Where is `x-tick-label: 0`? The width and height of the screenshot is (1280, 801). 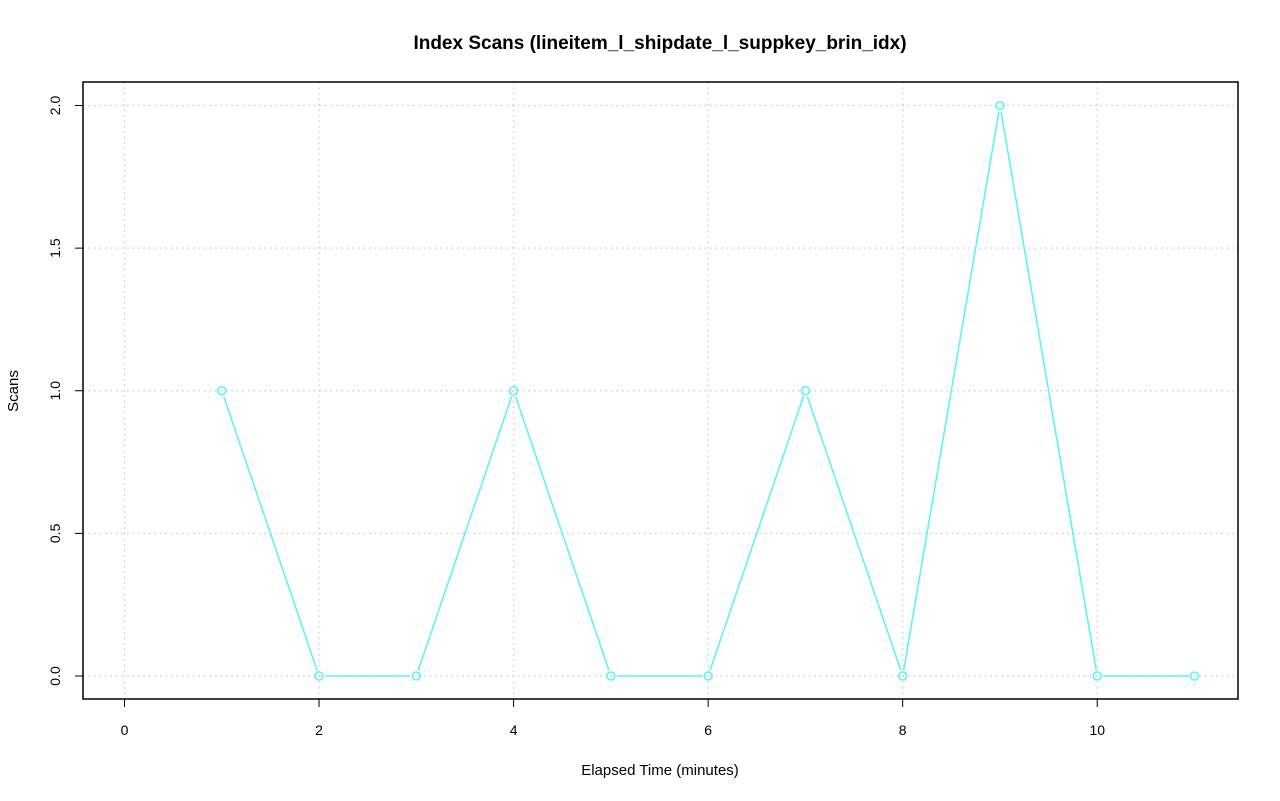
x-tick-label: 0 is located at coordinates (125, 730).